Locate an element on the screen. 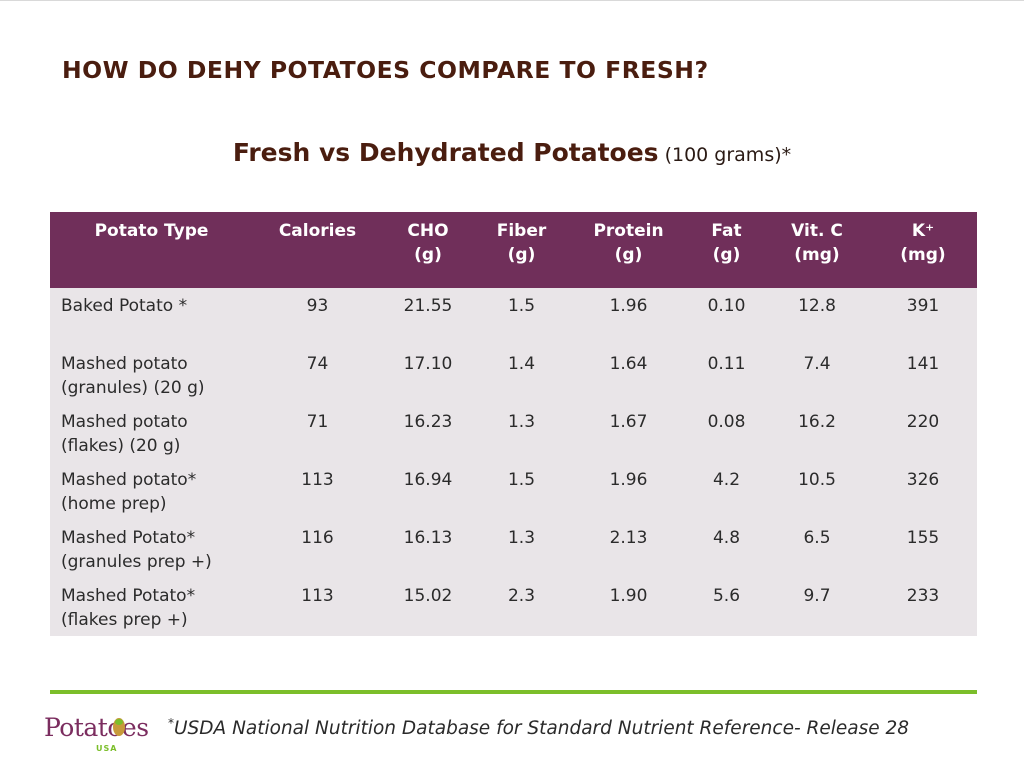 The width and height of the screenshot is (1024, 772). cell-vitamin-c: 16.2 is located at coordinates (817, 422).